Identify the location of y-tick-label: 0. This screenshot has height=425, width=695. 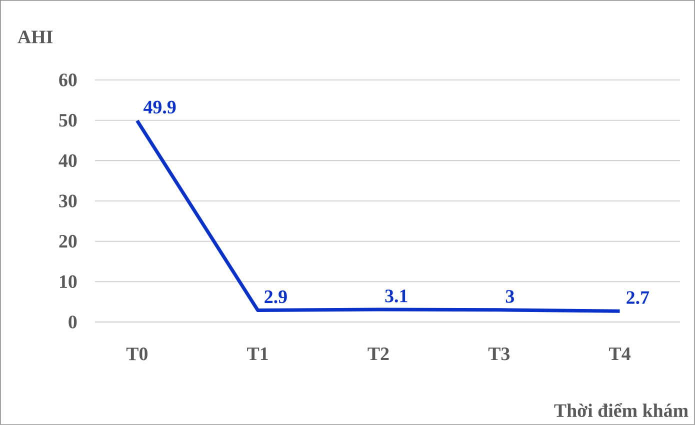
(72, 322).